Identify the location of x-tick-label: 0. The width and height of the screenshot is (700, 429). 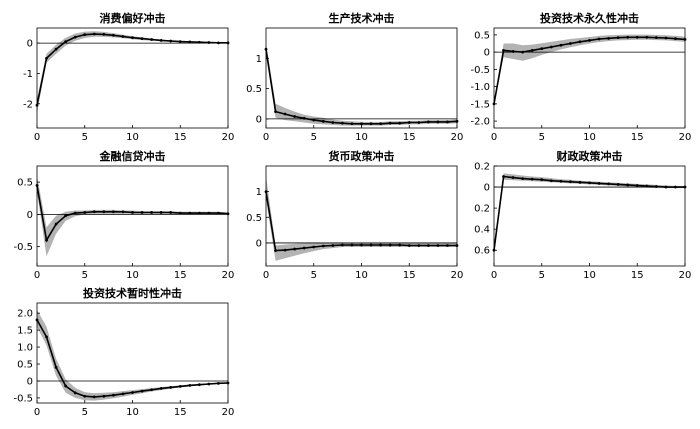
(494, 275).